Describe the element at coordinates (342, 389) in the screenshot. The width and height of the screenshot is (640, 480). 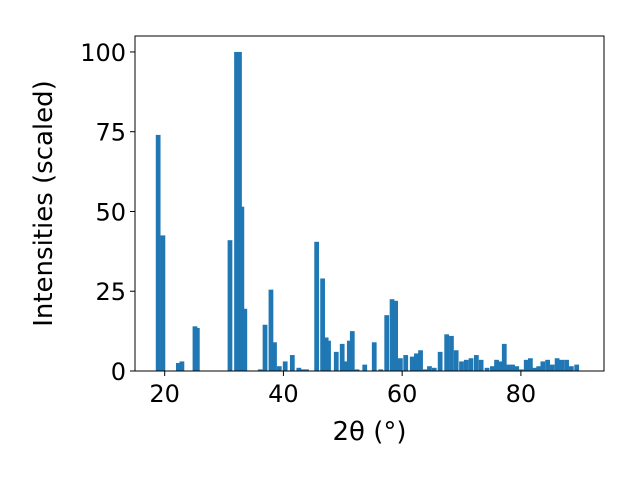
I see `x-axis-ticks: 20 40 60 80` at that location.